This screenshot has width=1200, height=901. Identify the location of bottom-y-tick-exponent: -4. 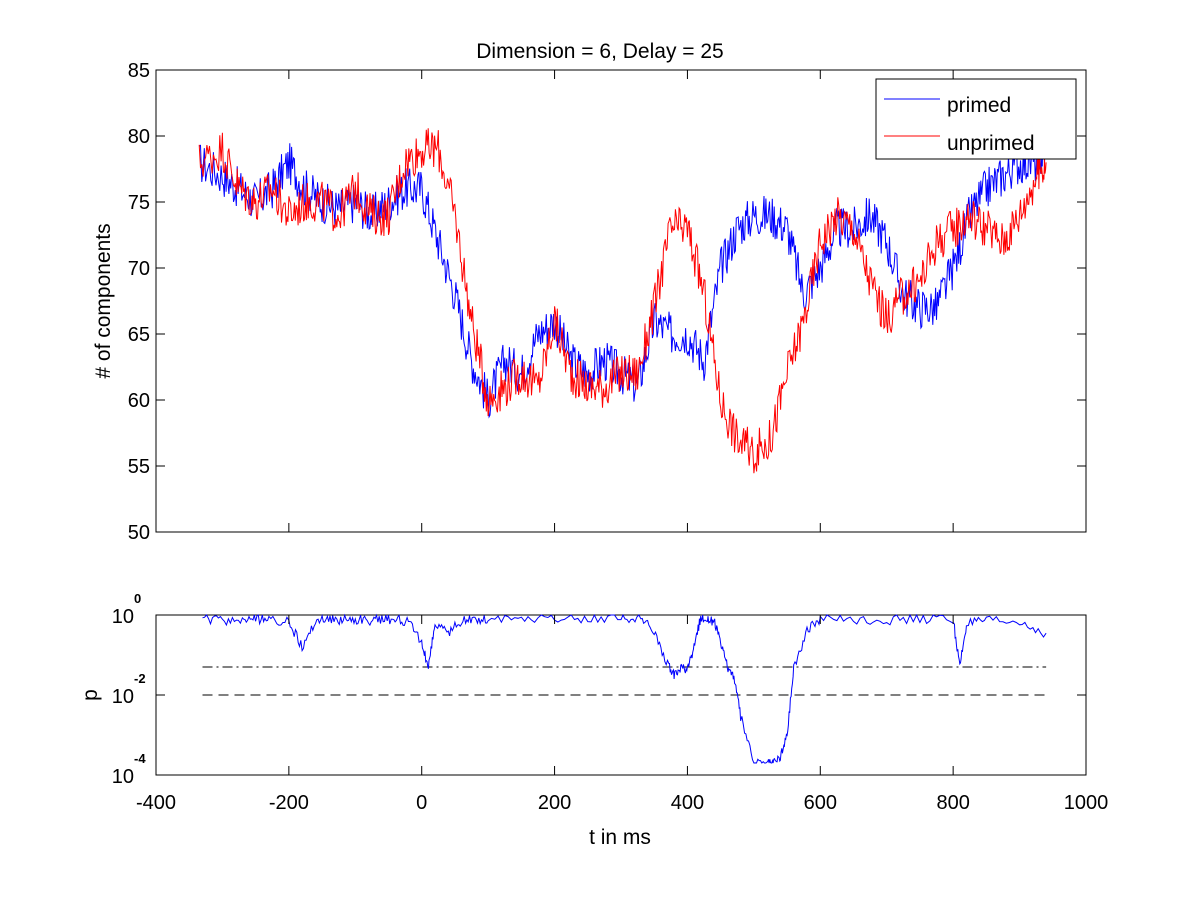
(140, 758).